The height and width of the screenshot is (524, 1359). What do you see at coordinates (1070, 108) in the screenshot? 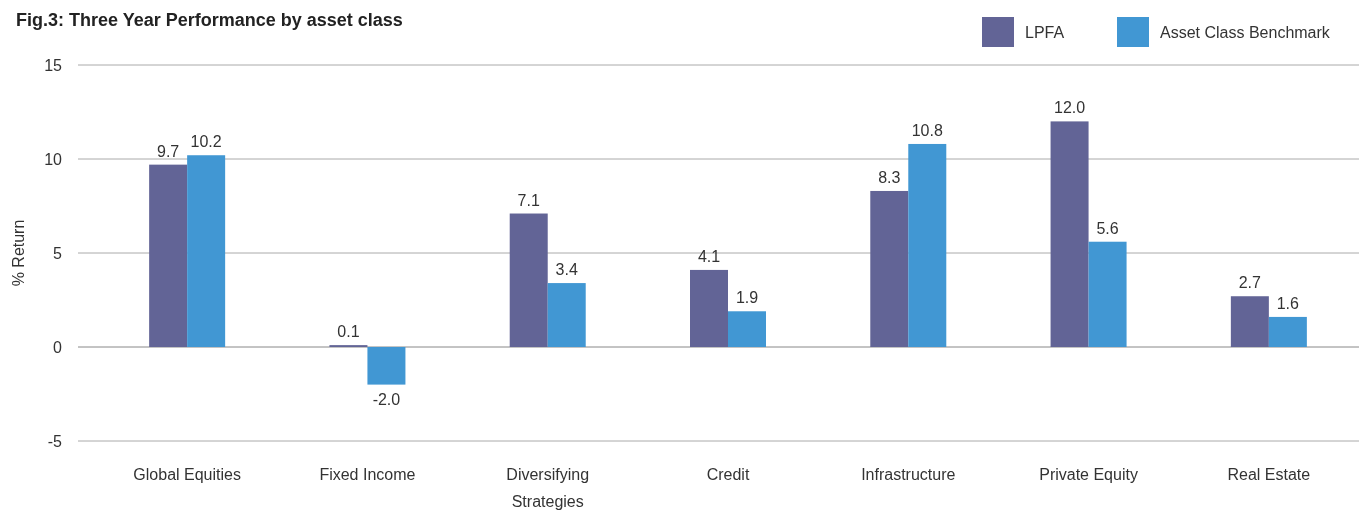
I see `data-label: 12.0` at bounding box center [1070, 108].